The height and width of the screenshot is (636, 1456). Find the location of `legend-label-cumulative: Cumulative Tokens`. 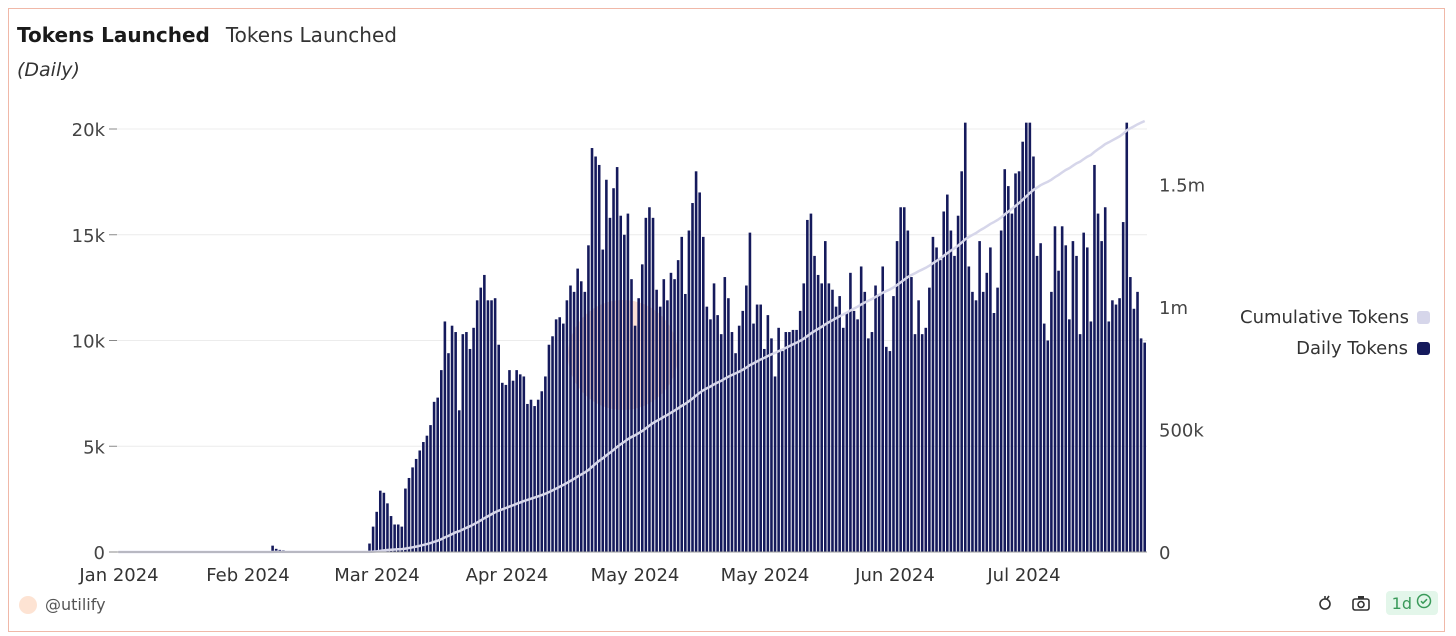

legend-label-cumulative: Cumulative Tokens is located at coordinates (1324, 317).